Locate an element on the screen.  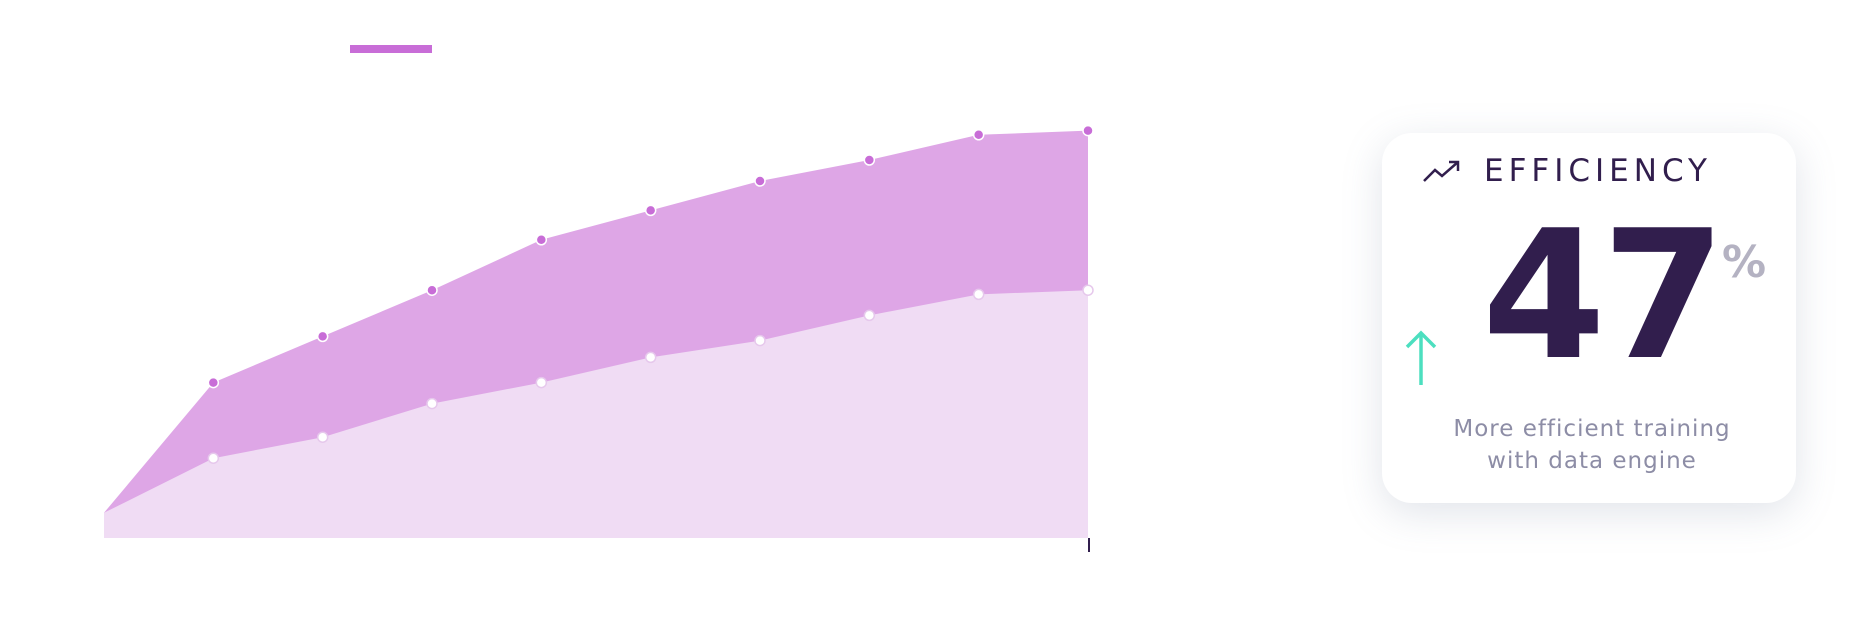
description-line: with data engine is located at coordinates (1592, 461).